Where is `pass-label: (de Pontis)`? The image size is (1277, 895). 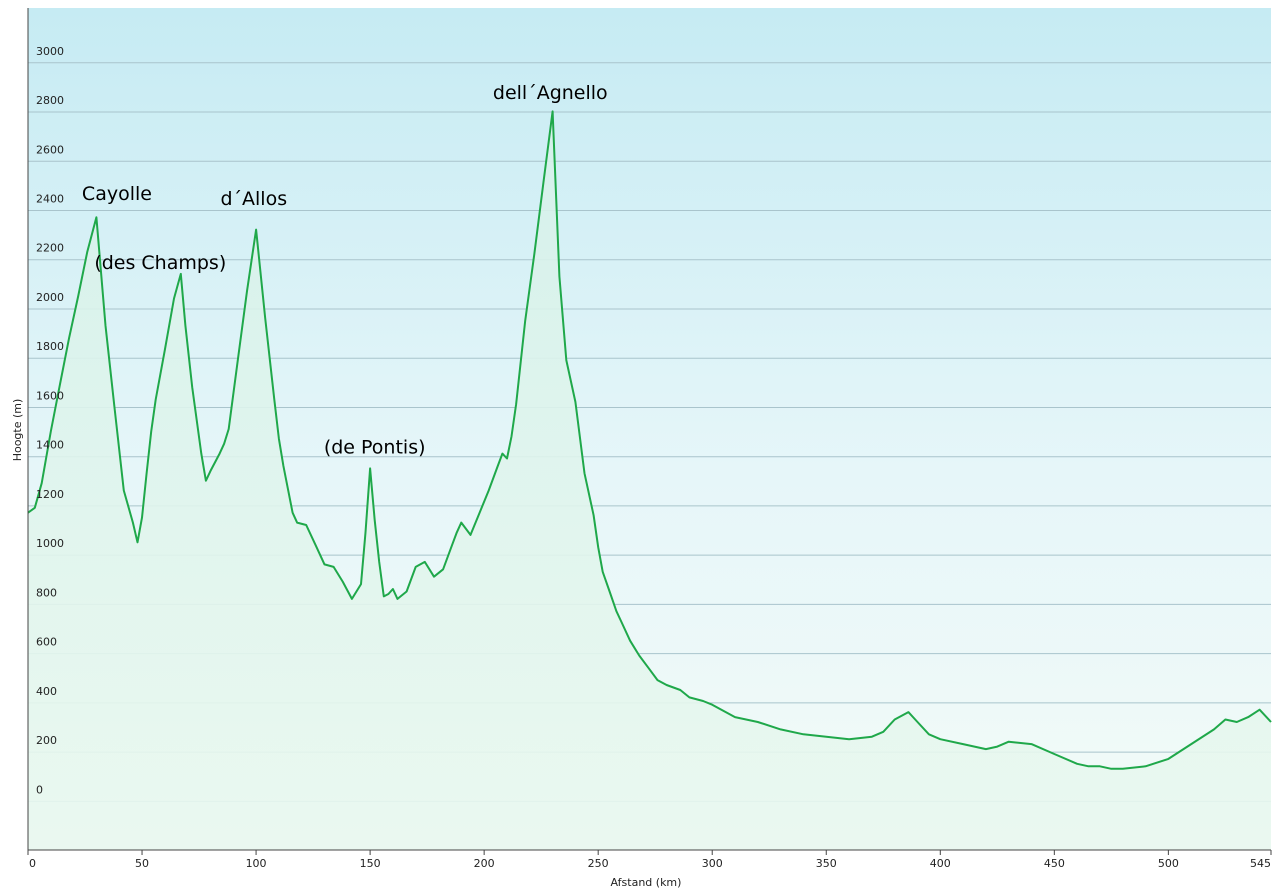 pass-label: (de Pontis) is located at coordinates (375, 448).